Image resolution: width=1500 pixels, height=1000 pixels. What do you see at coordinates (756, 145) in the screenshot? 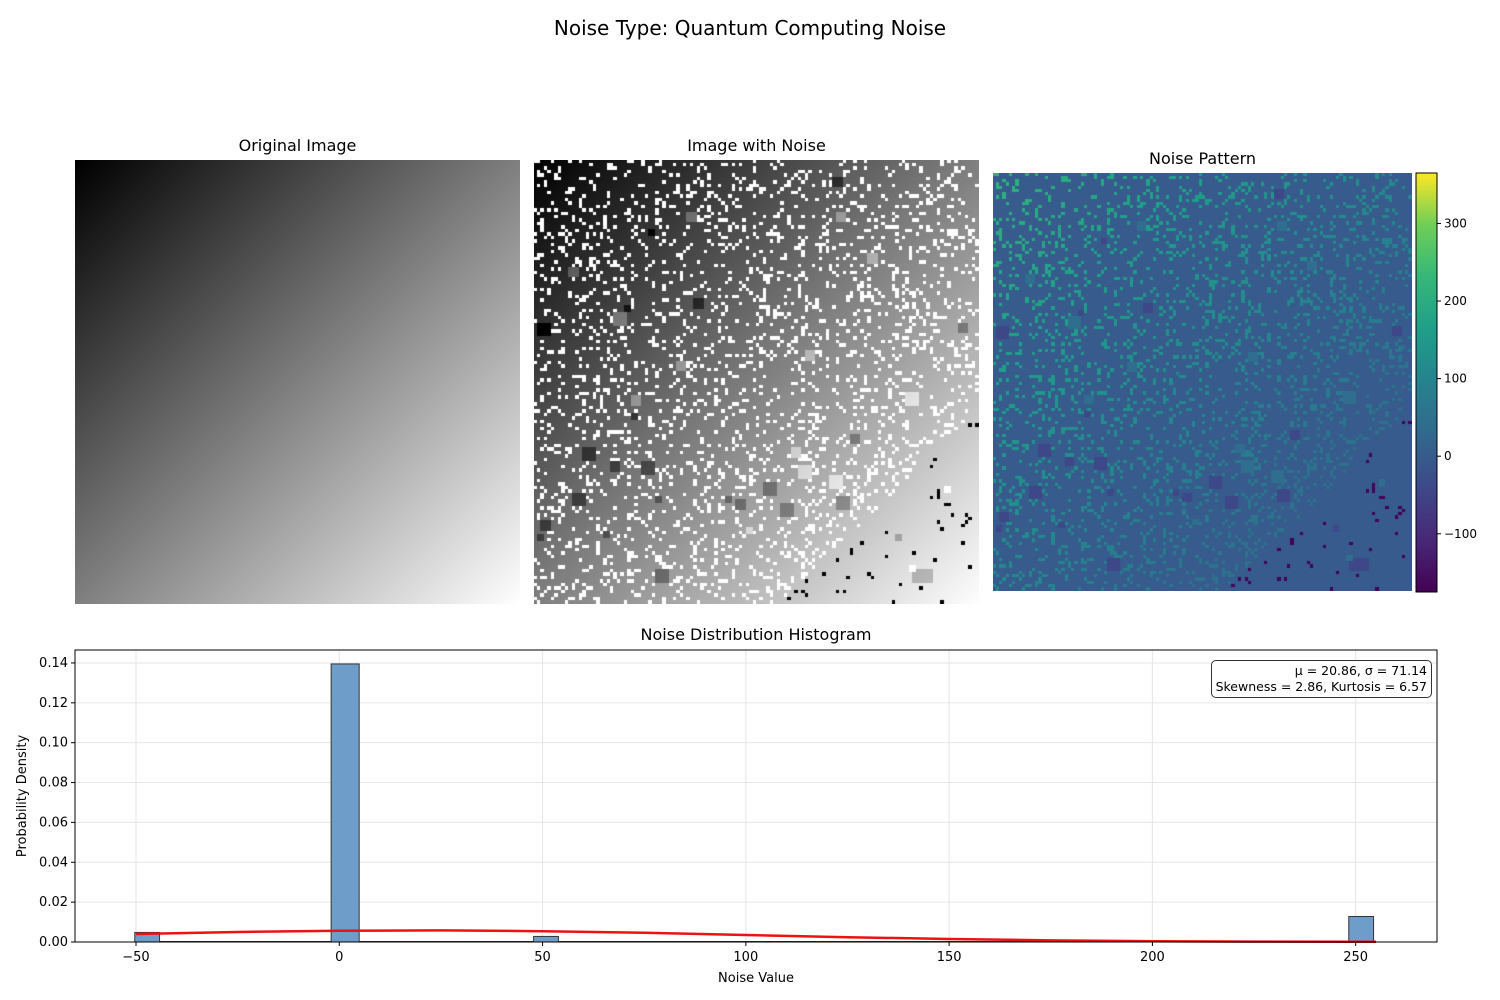
I see `noisy-image-title: Image with Noise` at bounding box center [756, 145].